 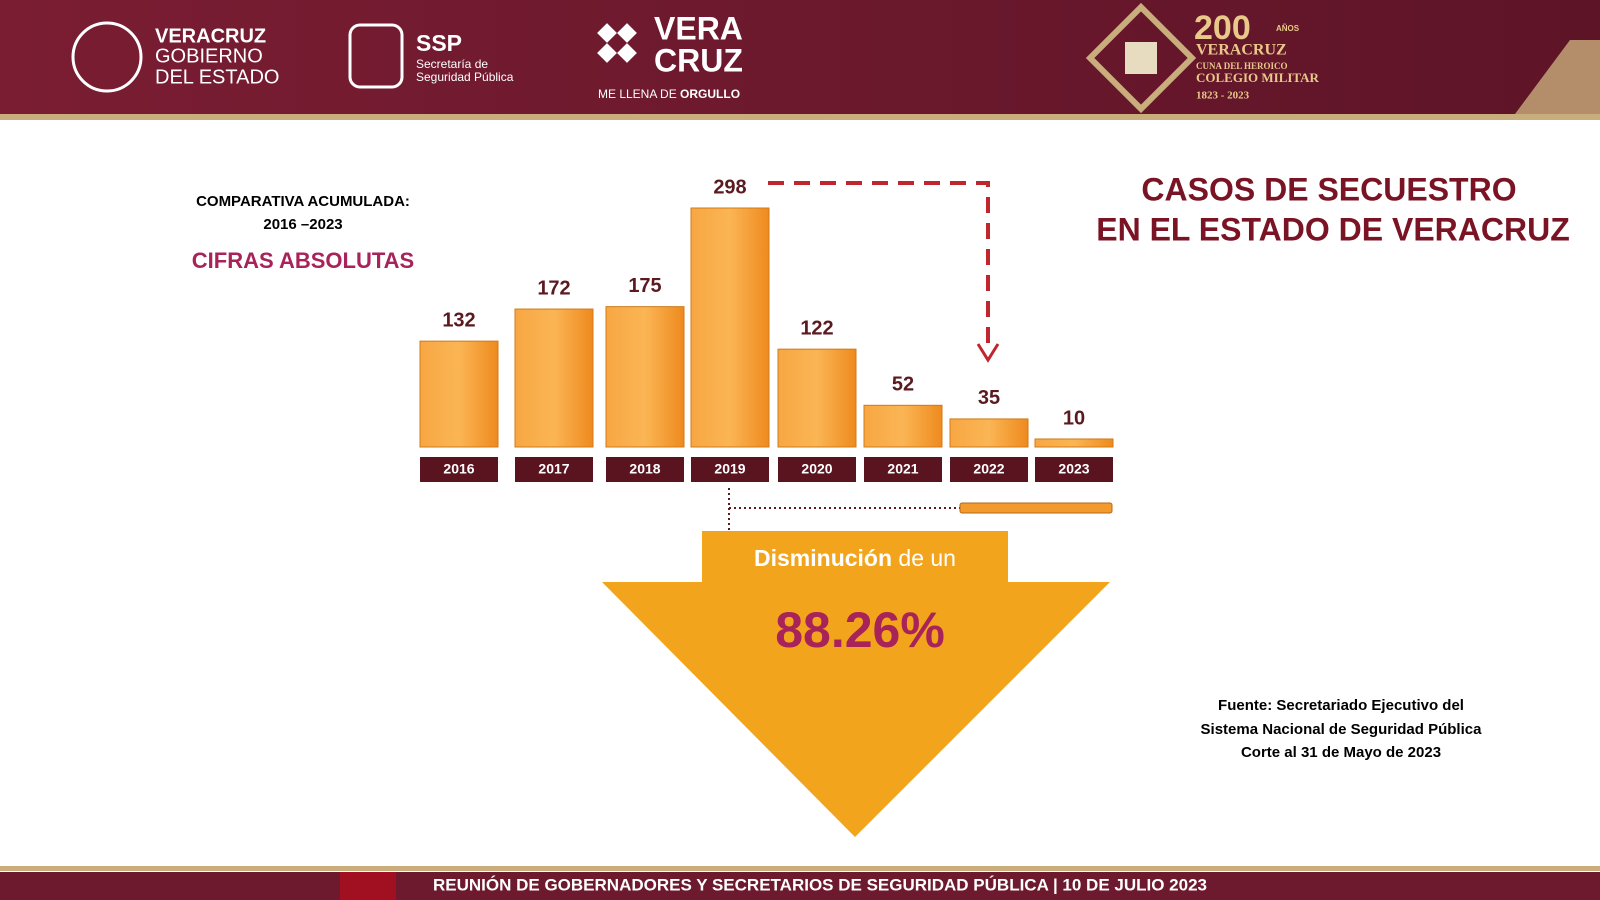 What do you see at coordinates (729, 187) in the screenshot?
I see `value-label: 298` at bounding box center [729, 187].